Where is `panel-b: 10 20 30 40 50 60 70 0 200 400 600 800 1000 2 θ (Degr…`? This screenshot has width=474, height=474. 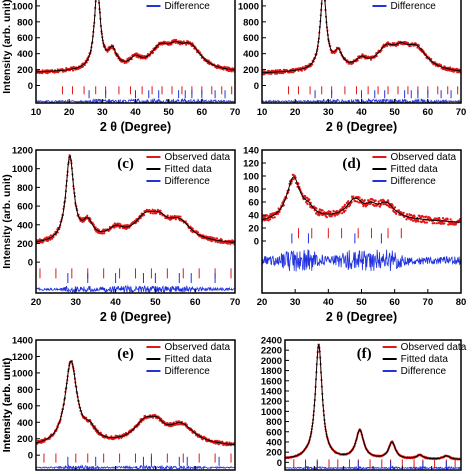 panel-b: 10 20 30 40 50 60 70 0 200 400 600 800 1000 2 θ (Degr… is located at coordinates (352, 67).